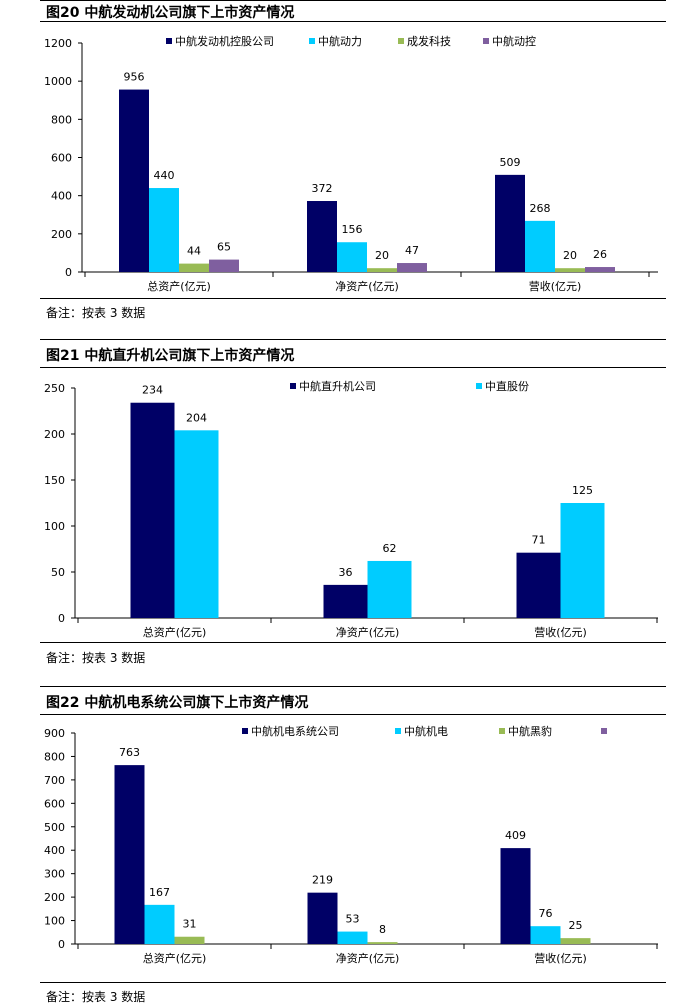 Image resolution: width=699 pixels, height=1006 pixels. Describe the element at coordinates (54, 874) in the screenshot. I see `y-tick-label: 300` at that location.